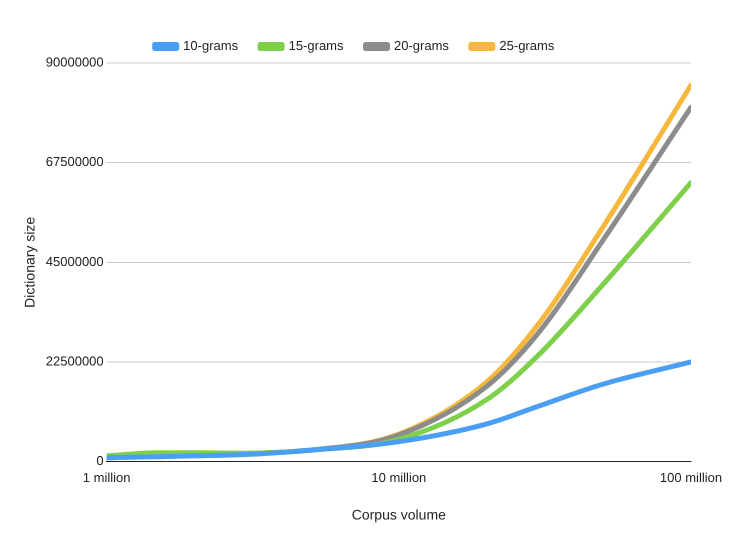  Describe the element at coordinates (75, 261) in the screenshot. I see `y-tick-label: 45000000` at that location.